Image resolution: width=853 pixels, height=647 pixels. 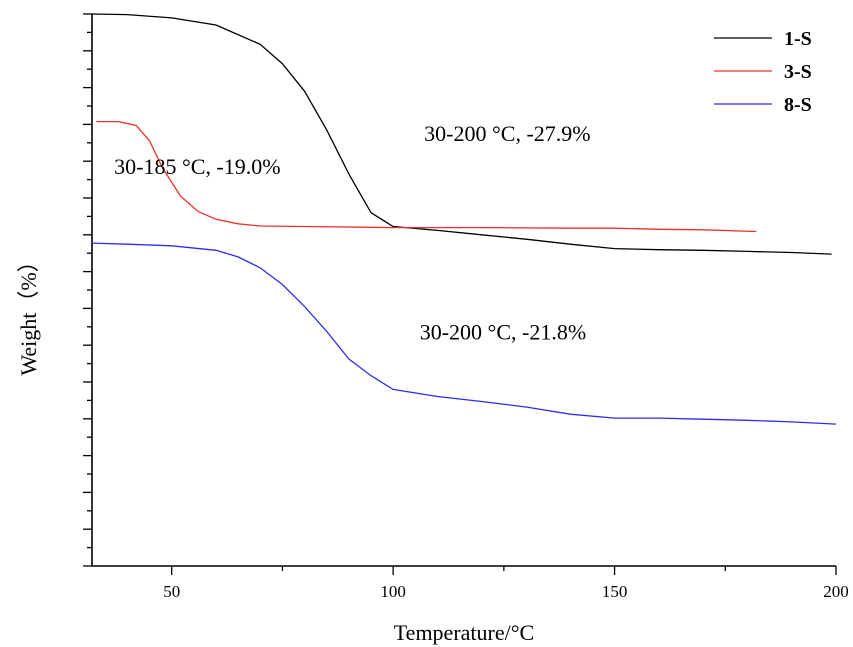 I want to click on legend-label: 3-S, so click(x=798, y=72).